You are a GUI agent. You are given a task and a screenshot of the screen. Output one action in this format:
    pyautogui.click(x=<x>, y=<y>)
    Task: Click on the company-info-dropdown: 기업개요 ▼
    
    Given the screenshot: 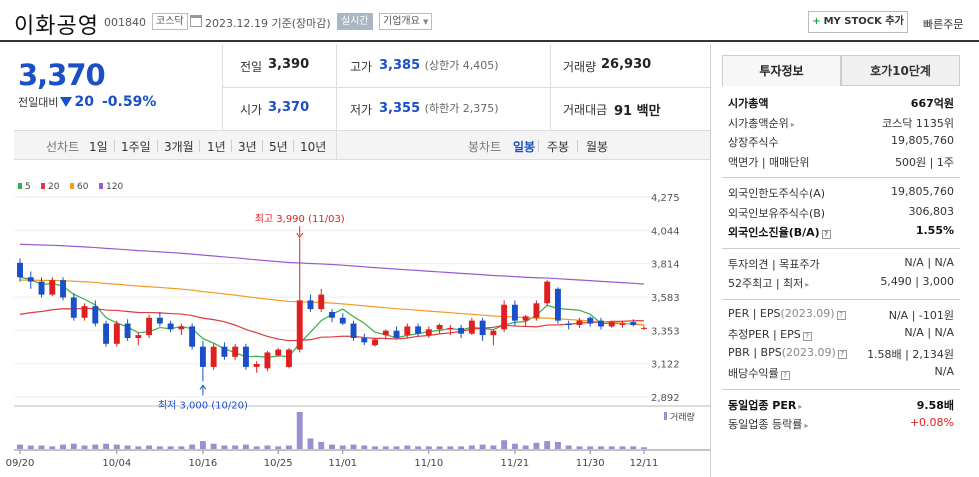 What is the action you would take?
    pyautogui.click(x=406, y=21)
    